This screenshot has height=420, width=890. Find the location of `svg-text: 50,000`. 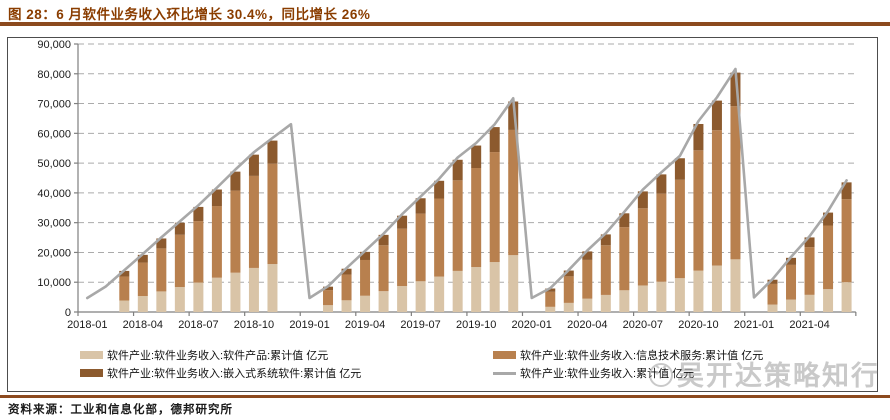

svg-text: 50,000 is located at coordinates (54, 164).